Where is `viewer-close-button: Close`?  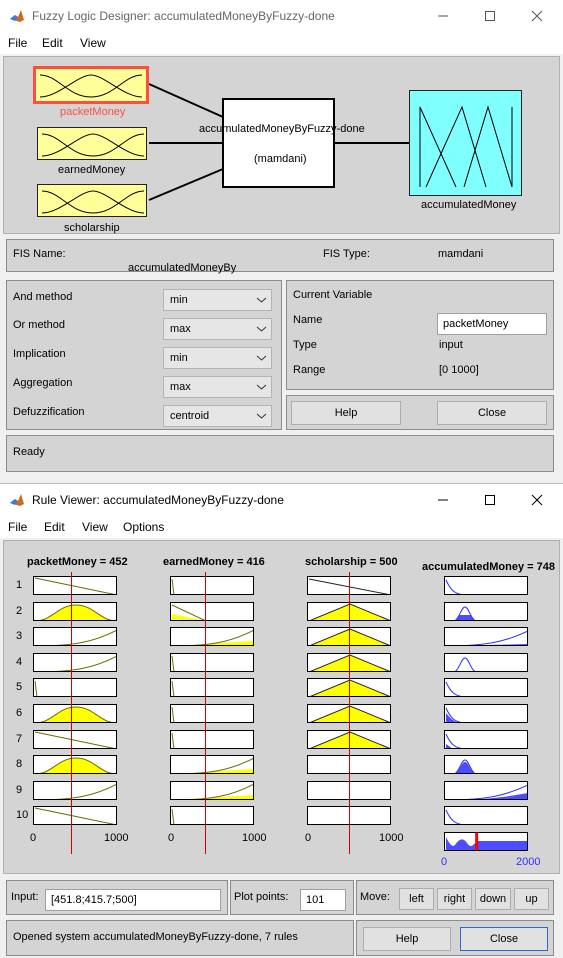 viewer-close-button: Close is located at coordinates (504, 939).